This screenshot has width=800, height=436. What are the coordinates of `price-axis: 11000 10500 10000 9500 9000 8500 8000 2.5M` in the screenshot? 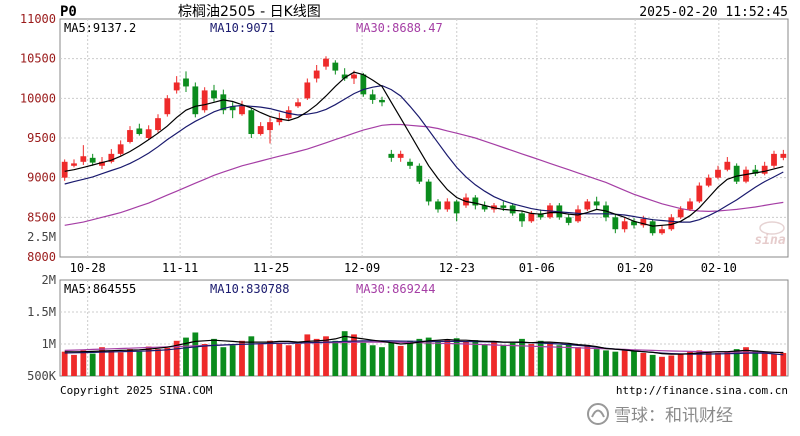 It's located at (38, 138).